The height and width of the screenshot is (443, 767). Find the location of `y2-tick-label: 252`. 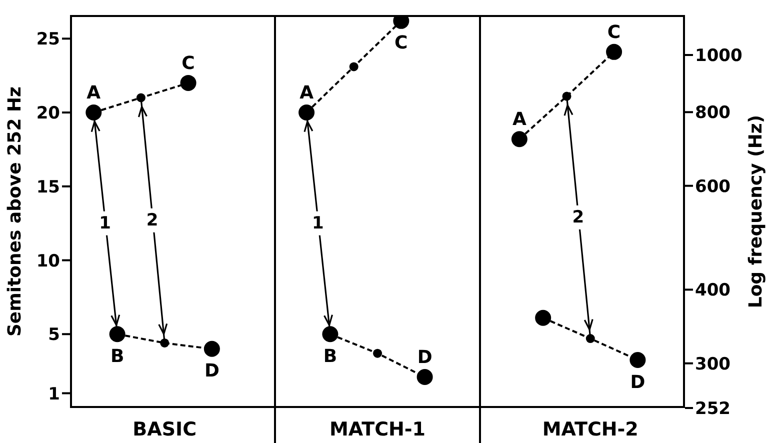

y2-tick-label: 252 is located at coordinates (712, 409).